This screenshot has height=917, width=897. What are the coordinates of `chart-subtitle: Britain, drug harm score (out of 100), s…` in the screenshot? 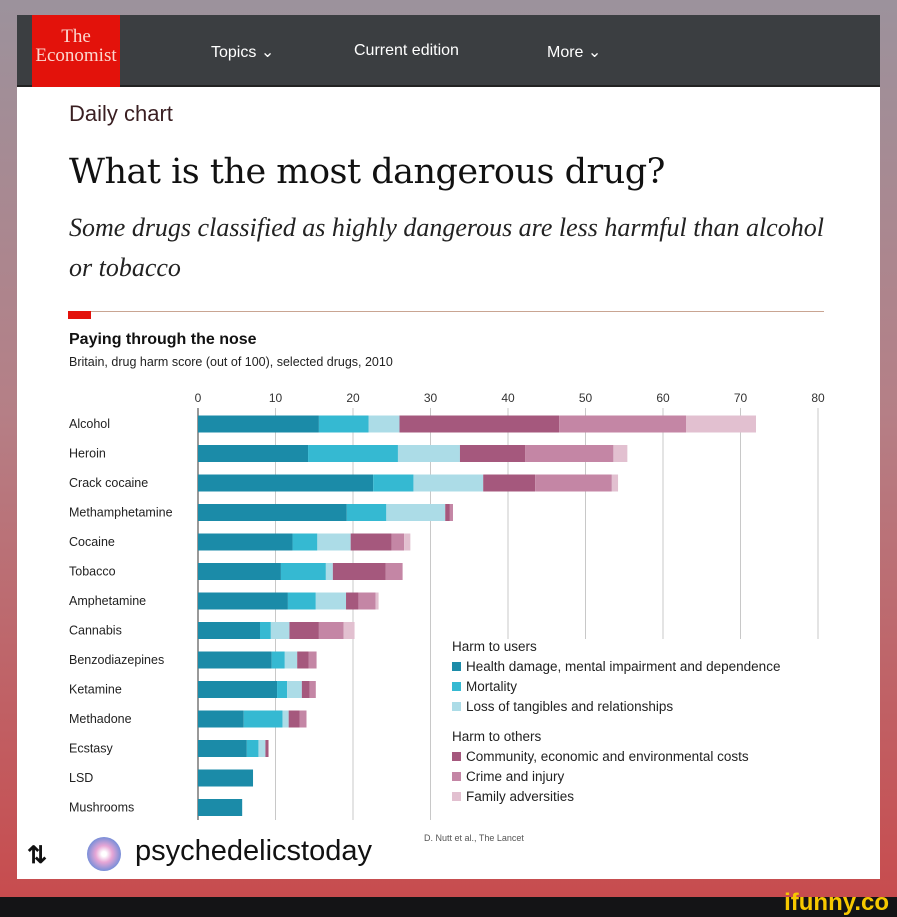 It's located at (231, 362).